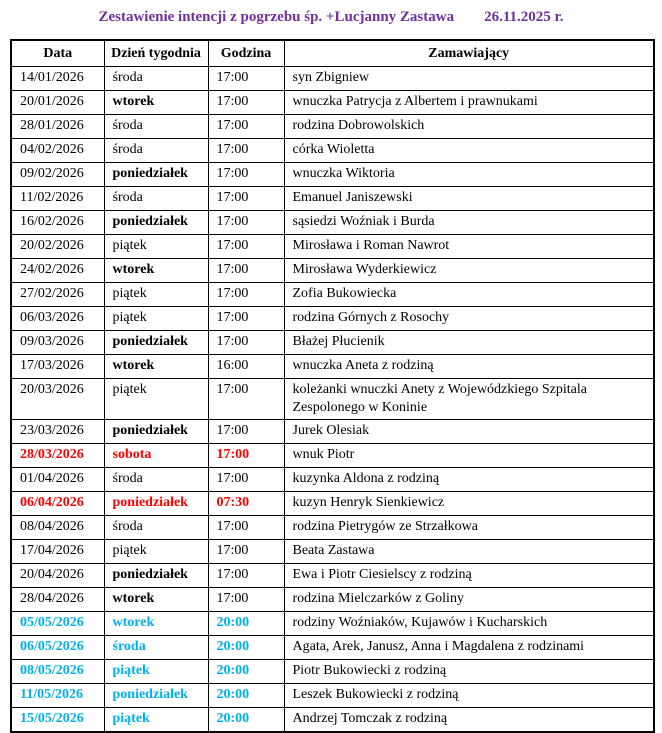  I want to click on cell-orderer: Andrzej Tomczak z rodziną, so click(469, 720).